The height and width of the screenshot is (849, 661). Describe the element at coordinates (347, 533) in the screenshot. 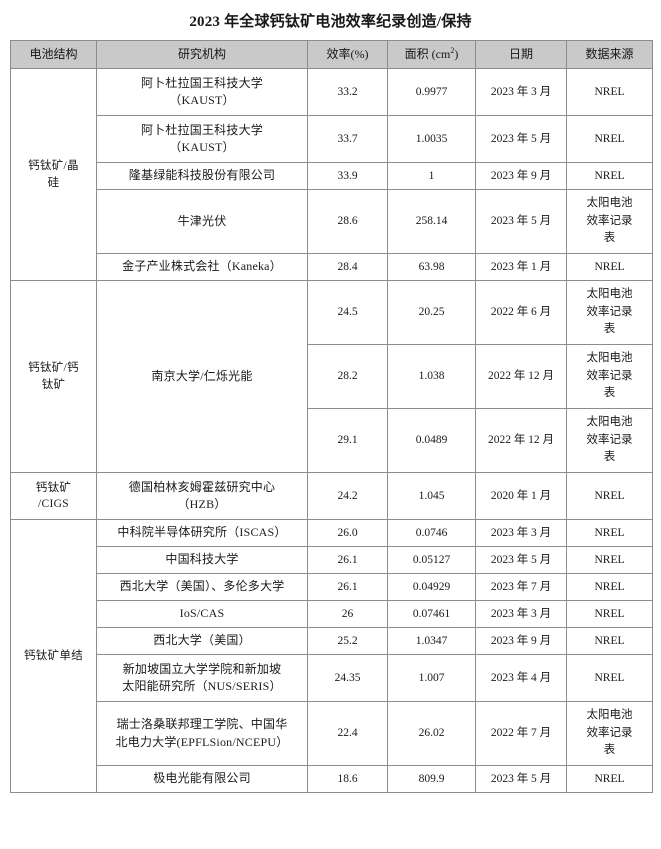

I see `efficiency-cell: 26.0` at that location.